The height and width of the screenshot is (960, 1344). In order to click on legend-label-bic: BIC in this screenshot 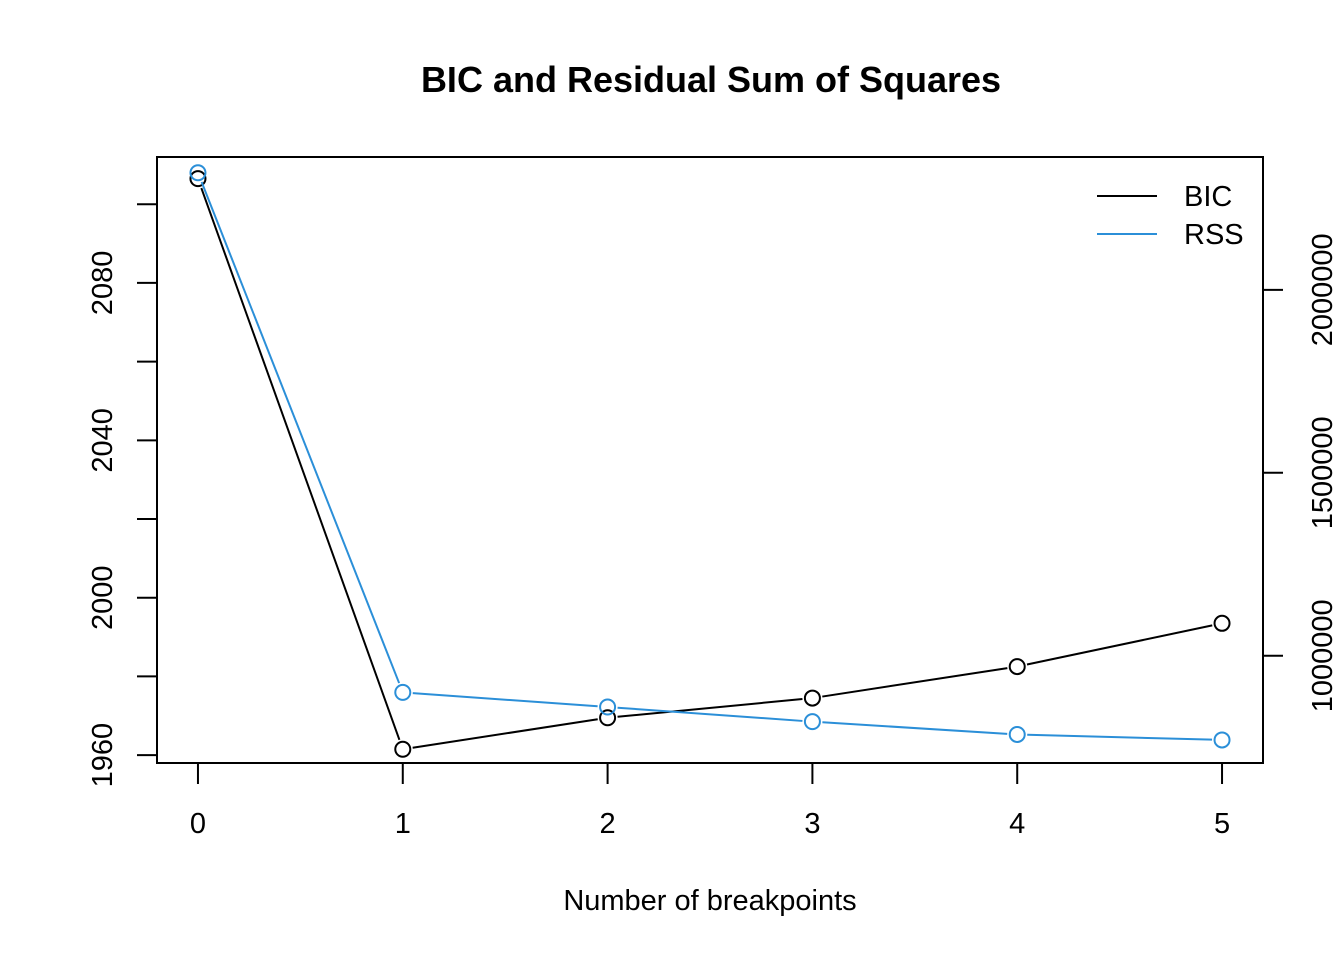, I will do `click(1208, 197)`.